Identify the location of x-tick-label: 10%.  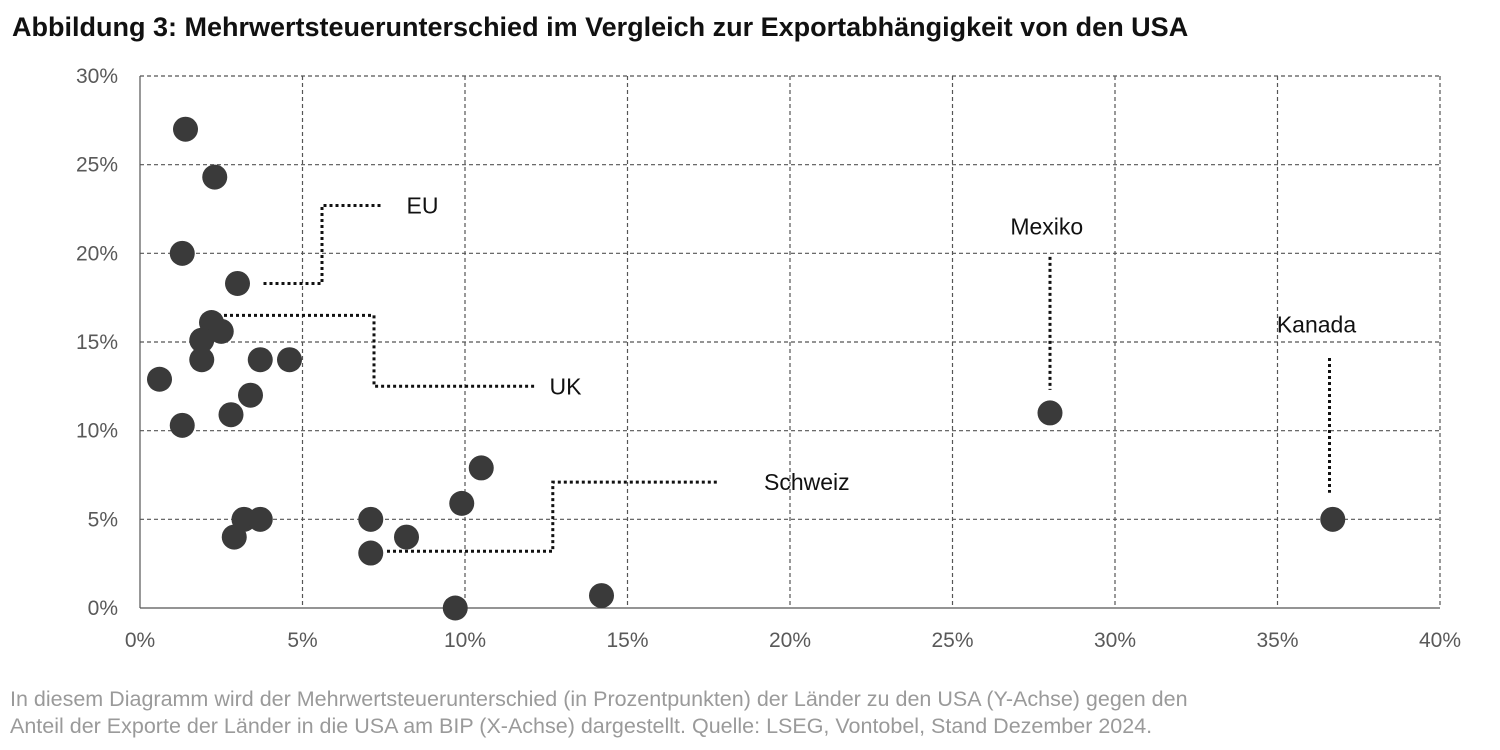
(465, 640).